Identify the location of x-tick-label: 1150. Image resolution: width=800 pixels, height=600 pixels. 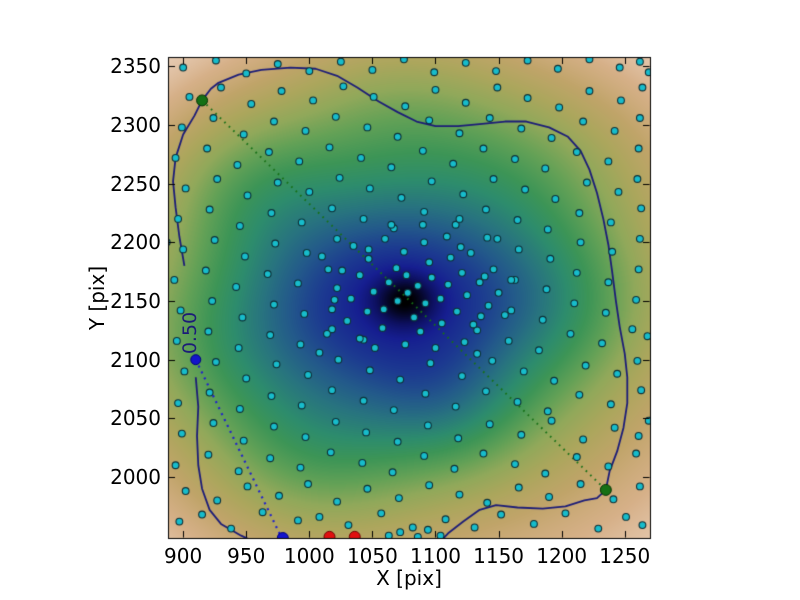
(499, 556).